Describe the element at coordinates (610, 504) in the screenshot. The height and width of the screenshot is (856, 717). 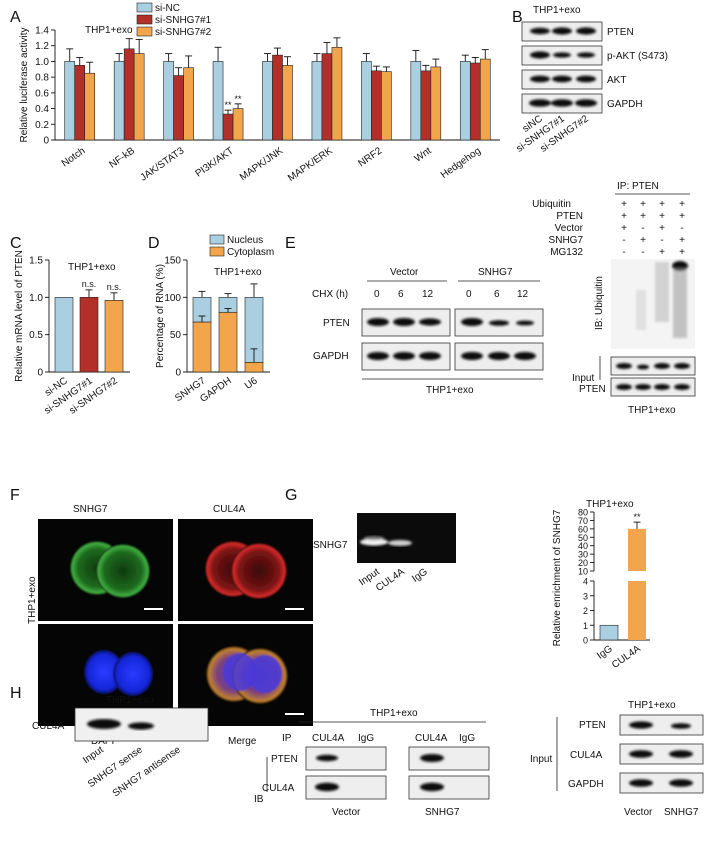
I see `chart-g-title: THP1+exo` at that location.